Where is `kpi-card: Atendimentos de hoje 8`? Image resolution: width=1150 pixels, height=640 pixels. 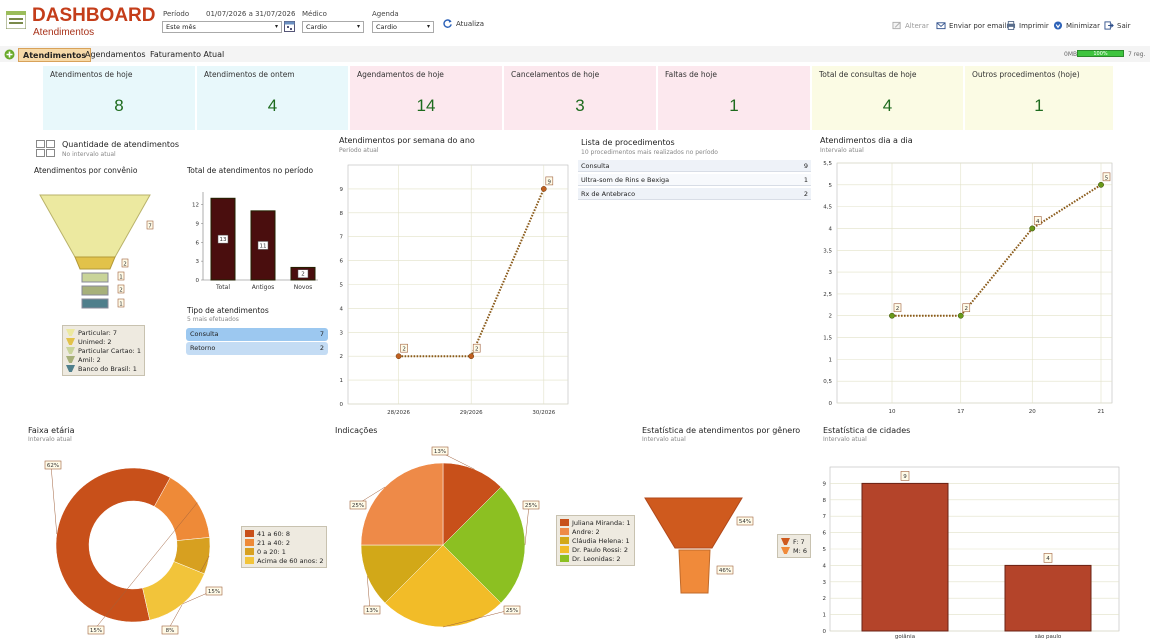 kpi-card: Atendimentos de hoje 8 is located at coordinates (119, 98).